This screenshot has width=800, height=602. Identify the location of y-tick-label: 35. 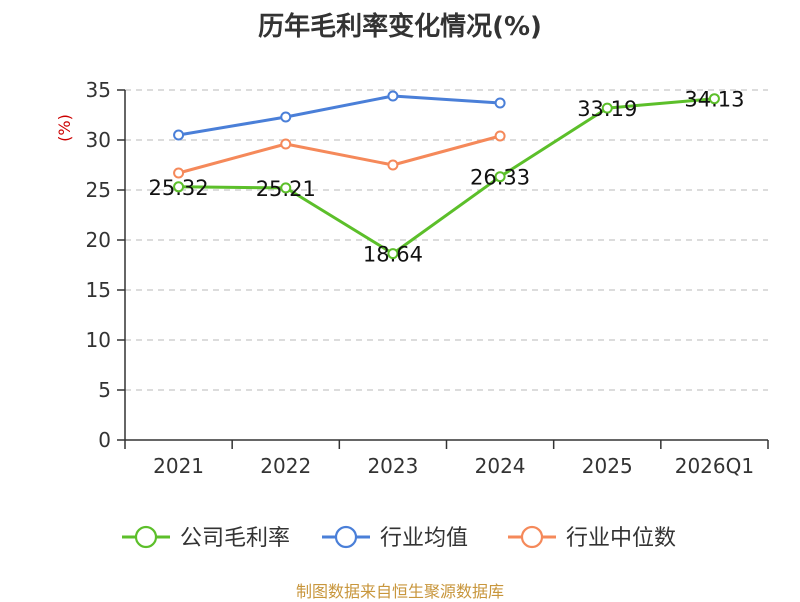
(98, 90).